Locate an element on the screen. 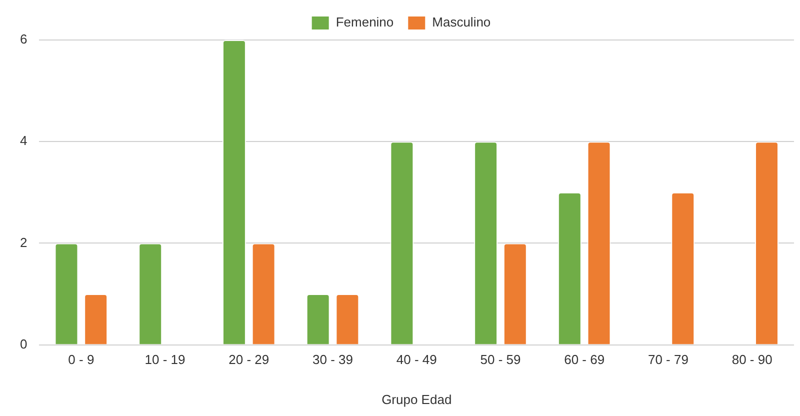 Image resolution: width=800 pixels, height=416 pixels. x-axis-title: Grupo Edad is located at coordinates (417, 399).